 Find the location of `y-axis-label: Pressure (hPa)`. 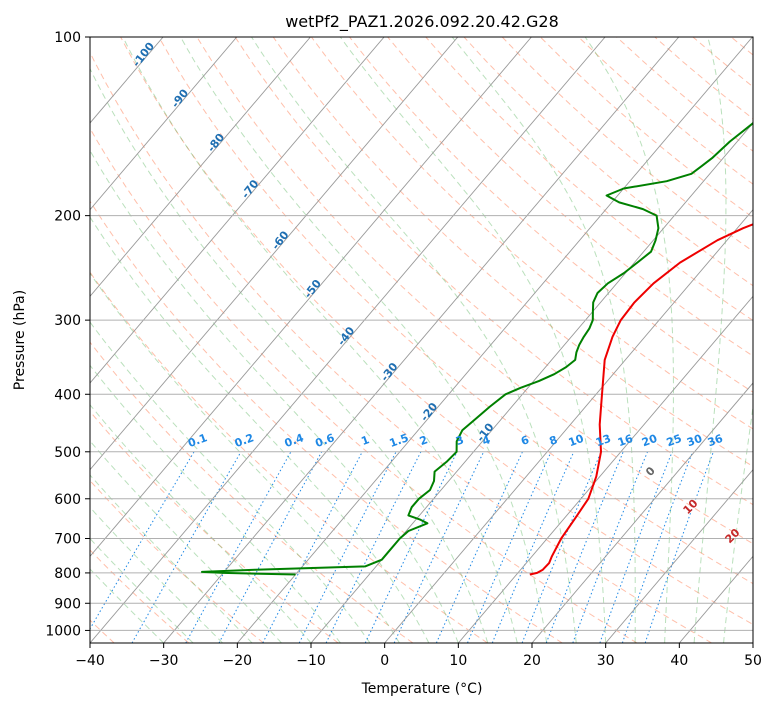

y-axis-label: Pressure (hPa) is located at coordinates (20, 340).